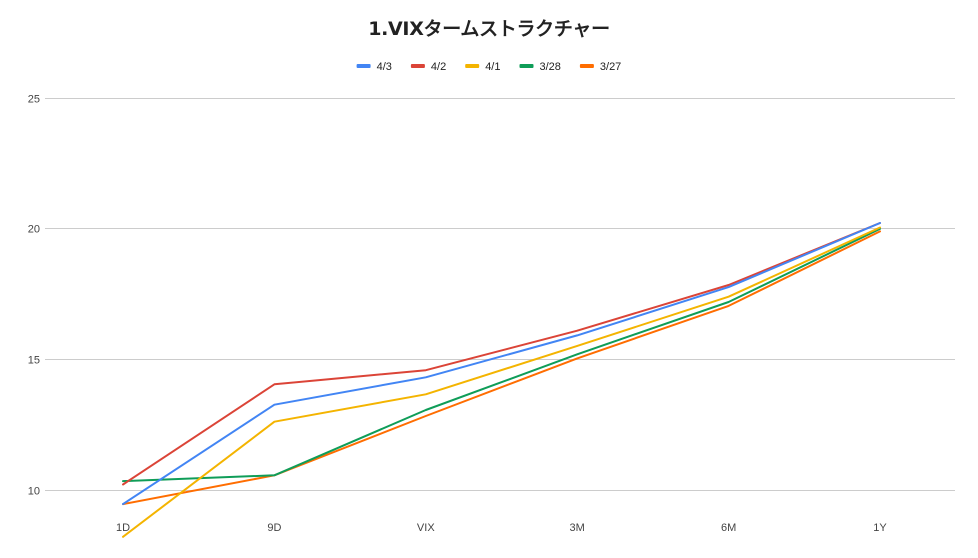 The height and width of the screenshot is (558, 978). I want to click on y-tick-label: 25, so click(34, 100).